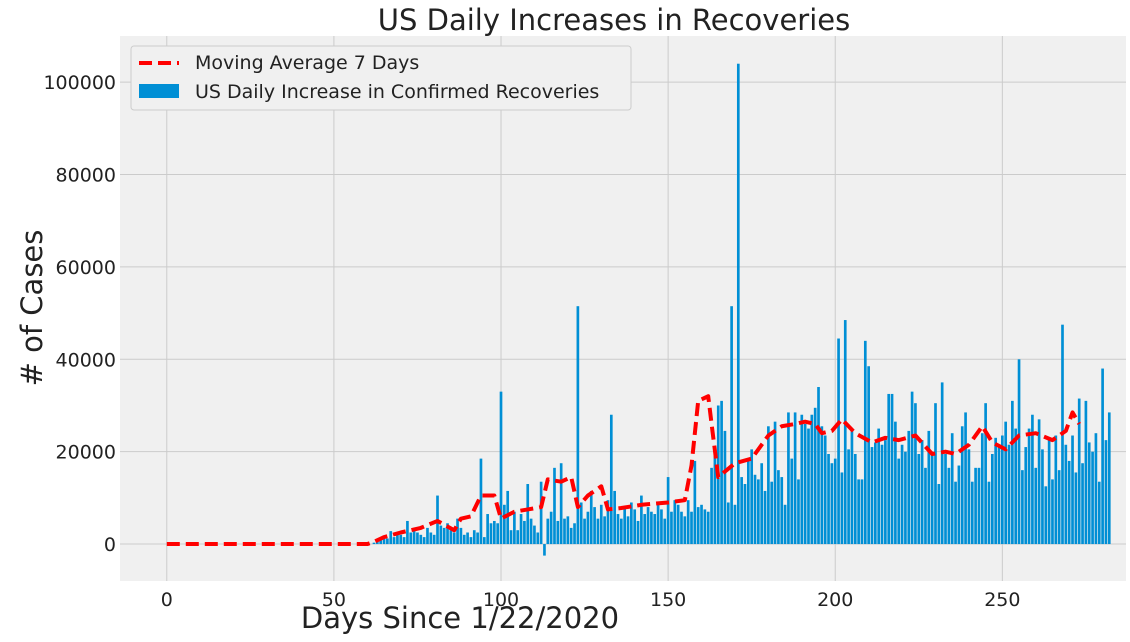  I want to click on y-tick-label: 40000, so click(86, 360).